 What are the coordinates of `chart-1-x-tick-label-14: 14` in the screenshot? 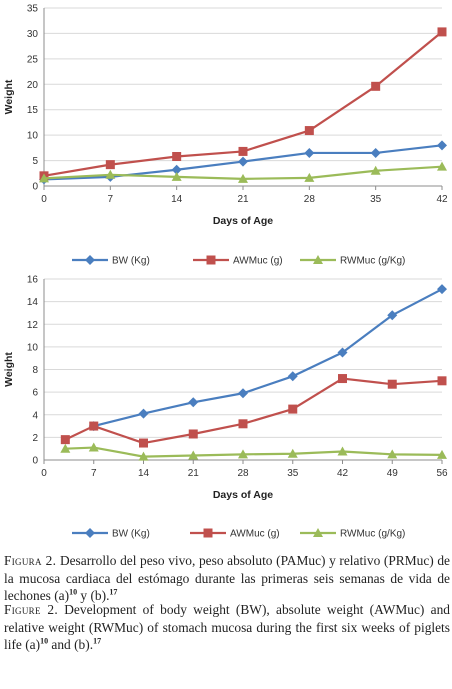 It's located at (144, 473).